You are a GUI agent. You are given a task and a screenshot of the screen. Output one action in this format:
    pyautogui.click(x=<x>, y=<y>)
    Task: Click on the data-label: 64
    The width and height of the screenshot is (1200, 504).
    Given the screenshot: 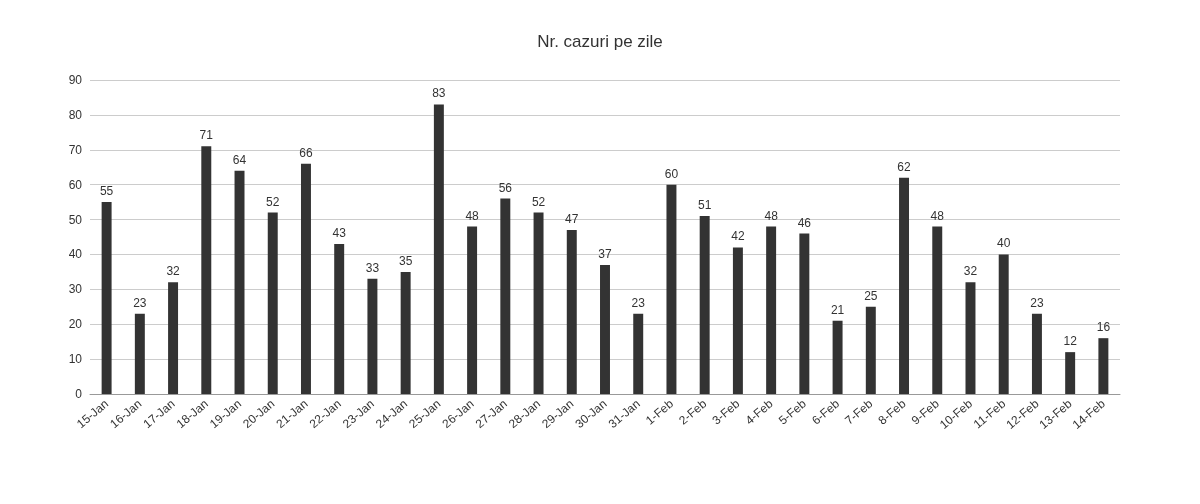 What is the action you would take?
    pyautogui.click(x=239, y=159)
    